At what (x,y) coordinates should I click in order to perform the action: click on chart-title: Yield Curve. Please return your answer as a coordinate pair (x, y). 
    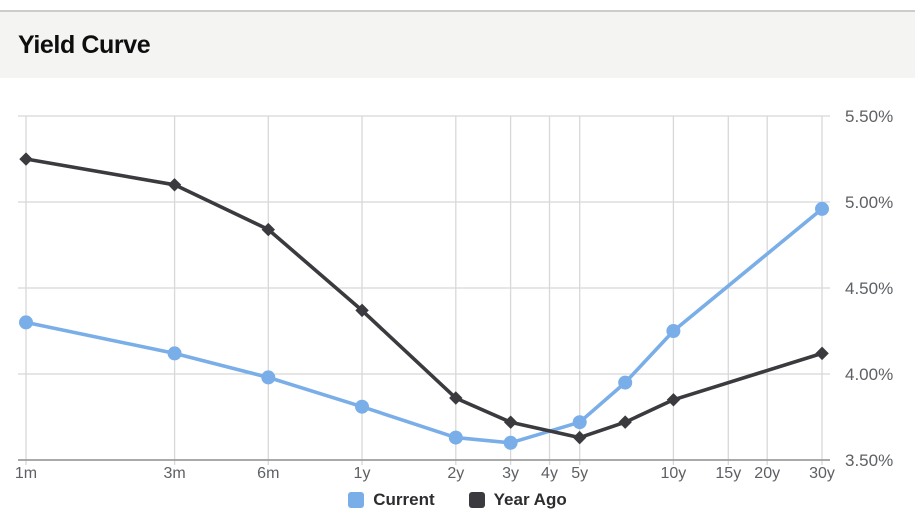
    Looking at the image, I should click on (84, 44).